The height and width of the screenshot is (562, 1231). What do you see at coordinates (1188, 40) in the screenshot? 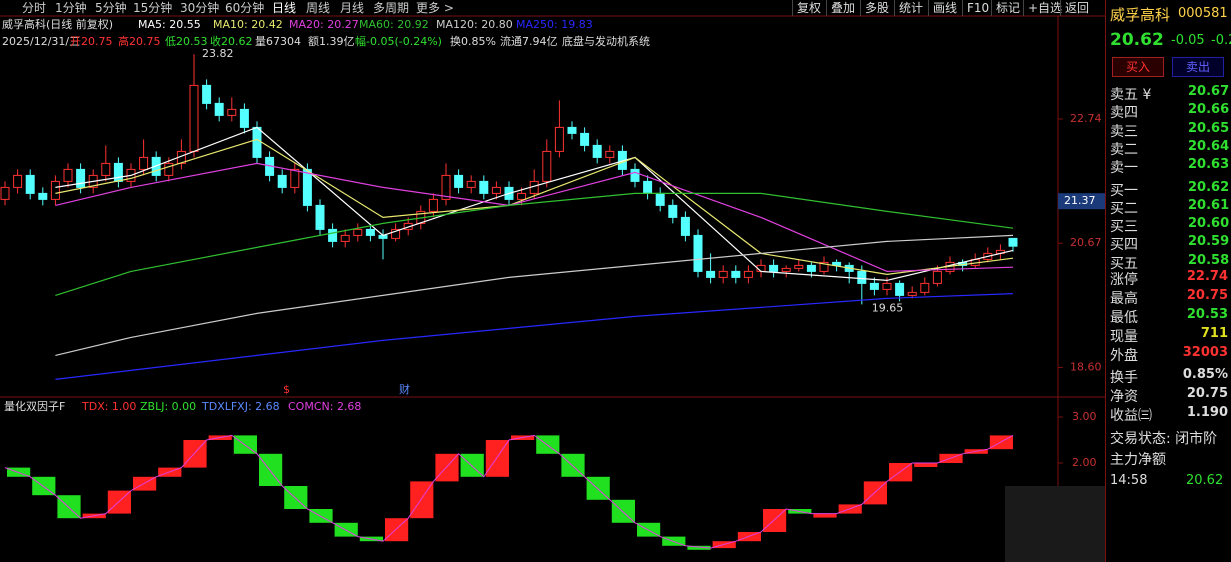
I see `price-change: -0.05` at bounding box center [1188, 40].